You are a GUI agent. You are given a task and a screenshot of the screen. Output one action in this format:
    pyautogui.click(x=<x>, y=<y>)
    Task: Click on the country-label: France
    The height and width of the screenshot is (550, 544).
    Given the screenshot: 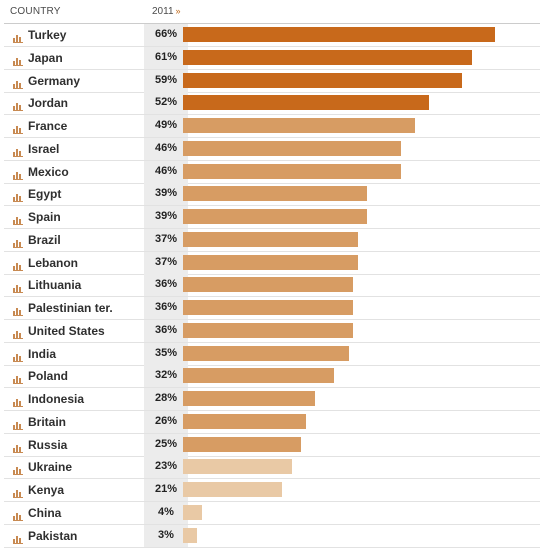 What is the action you would take?
    pyautogui.click(x=48, y=126)
    